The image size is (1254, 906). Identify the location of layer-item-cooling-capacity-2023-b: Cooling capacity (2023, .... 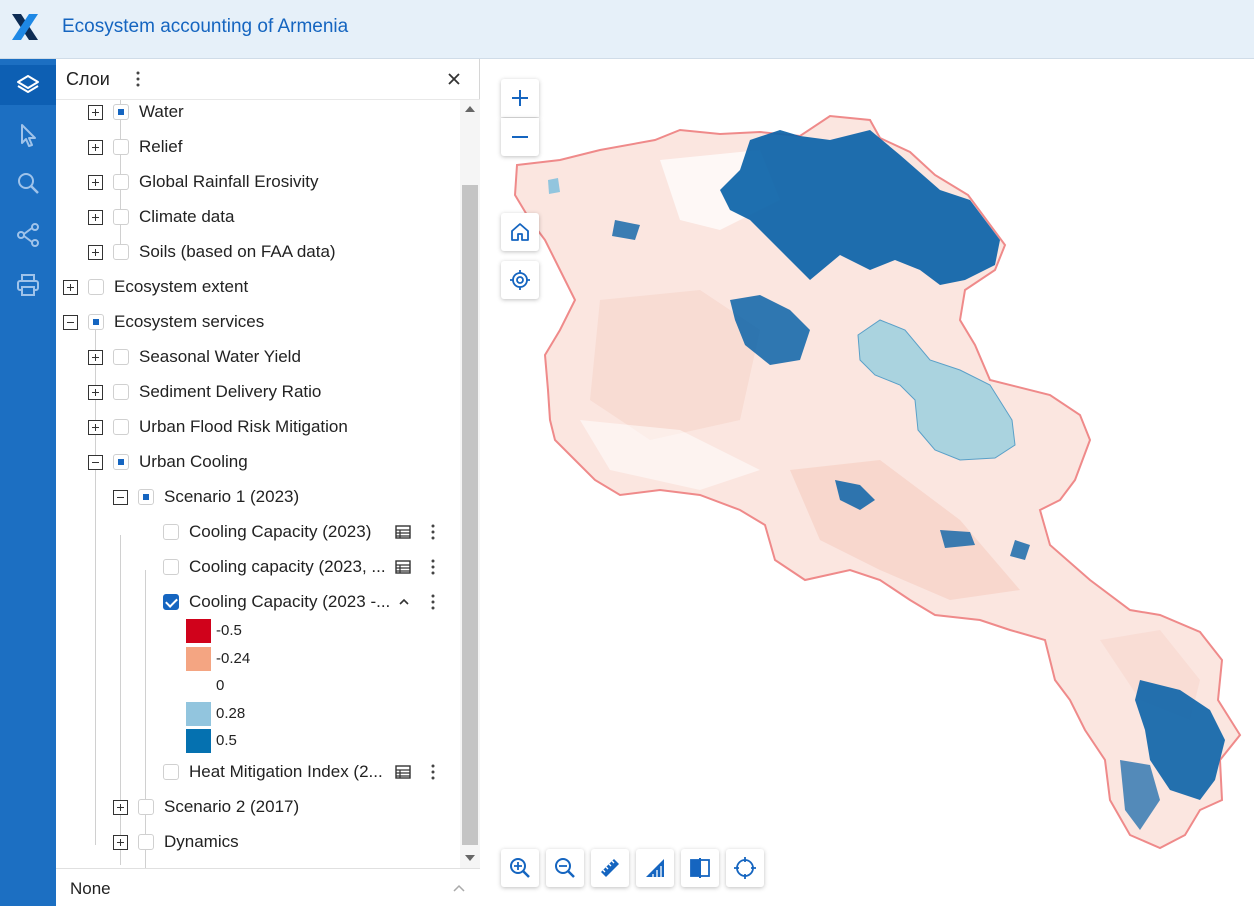
(274, 567).